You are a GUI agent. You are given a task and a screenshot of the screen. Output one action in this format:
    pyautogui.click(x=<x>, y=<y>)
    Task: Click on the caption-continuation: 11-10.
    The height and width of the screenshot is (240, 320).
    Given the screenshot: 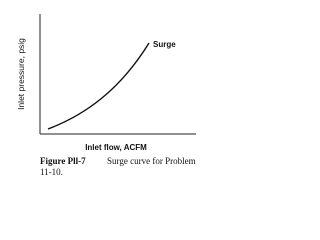 What is the action you would take?
    pyautogui.click(x=51, y=172)
    